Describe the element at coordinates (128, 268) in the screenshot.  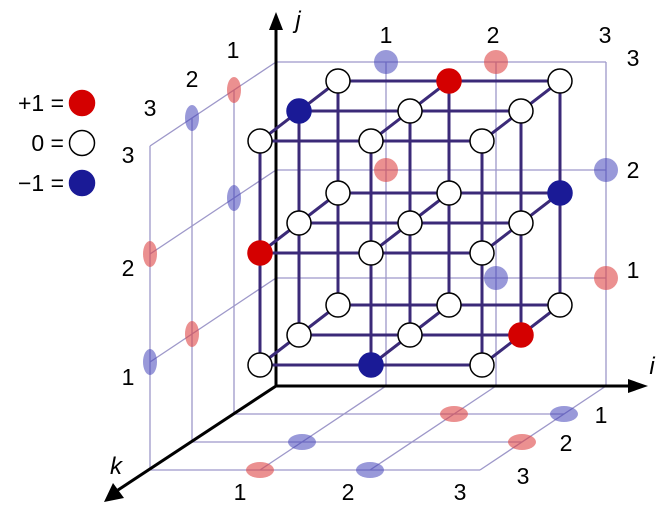
I see `left-tick-j: 2` at that location.